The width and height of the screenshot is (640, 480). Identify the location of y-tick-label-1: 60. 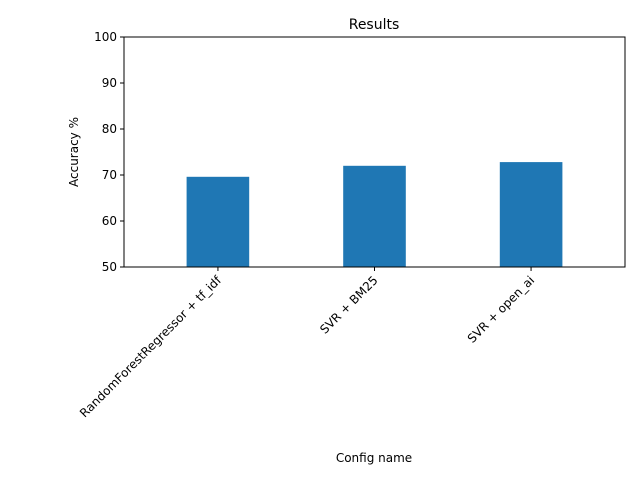
(109, 221).